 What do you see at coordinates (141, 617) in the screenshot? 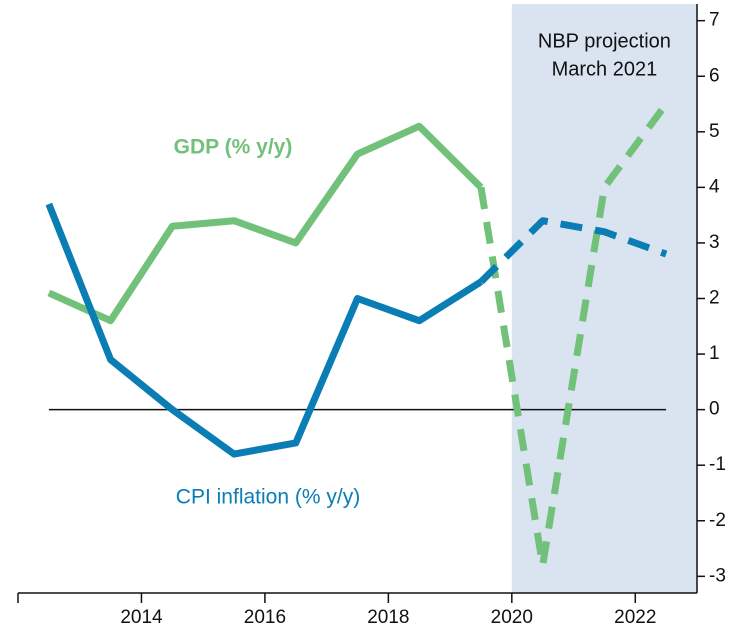
I see `x-tick-label: 2014` at bounding box center [141, 617].